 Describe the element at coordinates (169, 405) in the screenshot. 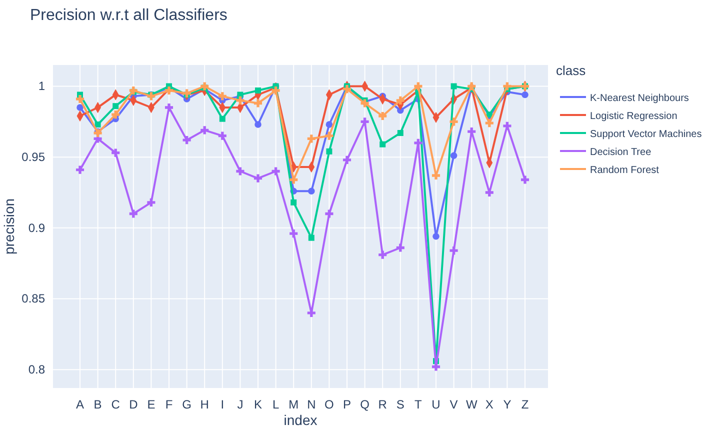

I see `x-tick-label: F` at that location.